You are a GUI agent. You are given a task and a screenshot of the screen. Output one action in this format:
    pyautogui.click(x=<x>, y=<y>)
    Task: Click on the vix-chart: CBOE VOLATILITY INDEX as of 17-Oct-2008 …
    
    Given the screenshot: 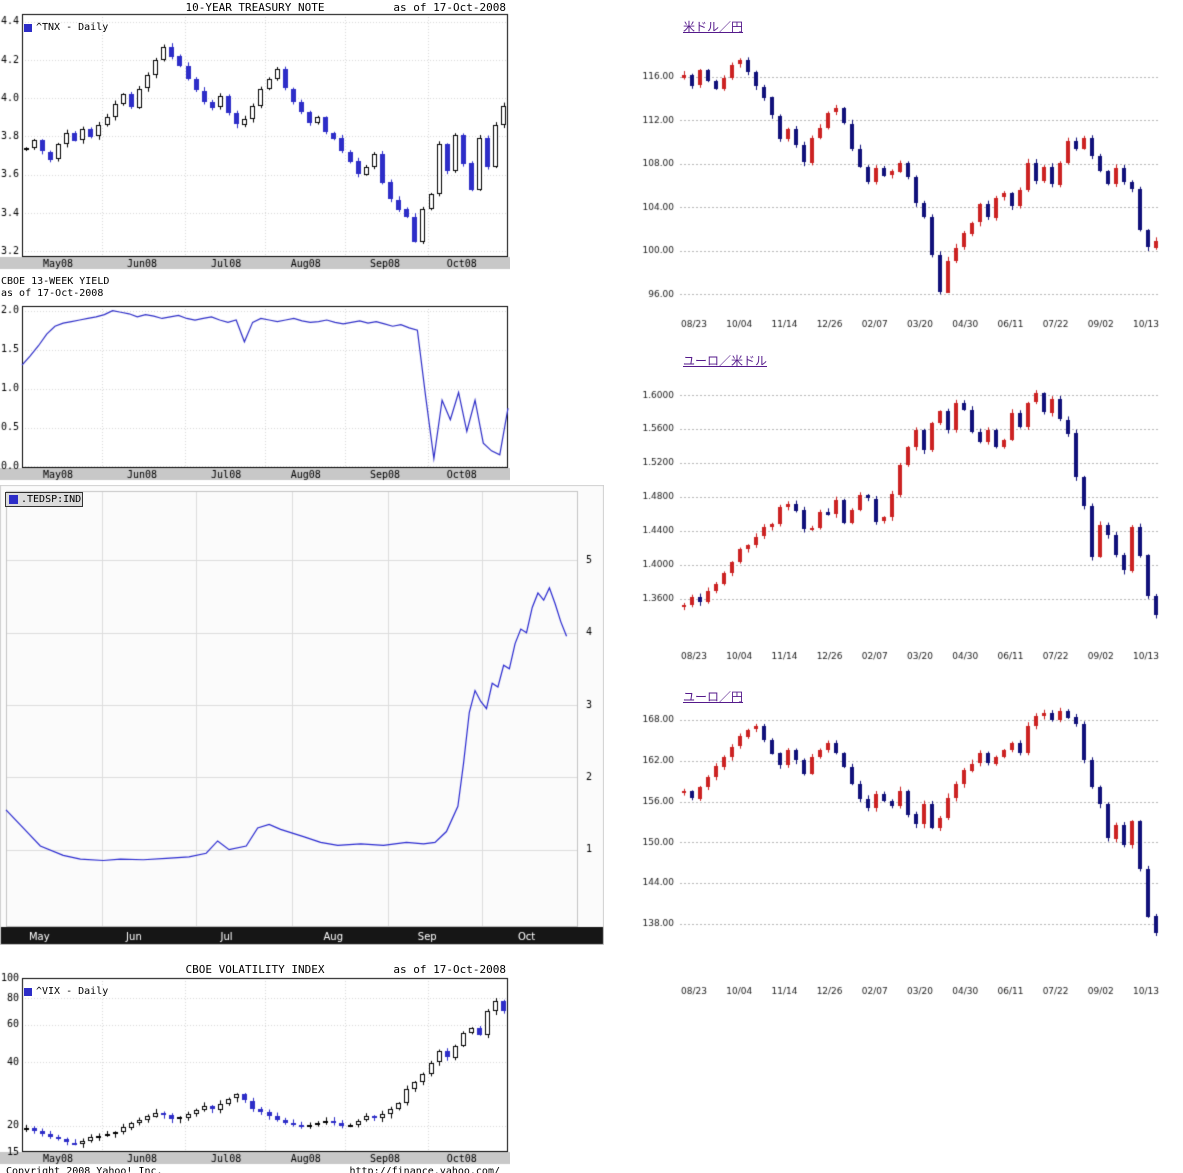 What is the action you would take?
    pyautogui.click(x=255, y=1067)
    